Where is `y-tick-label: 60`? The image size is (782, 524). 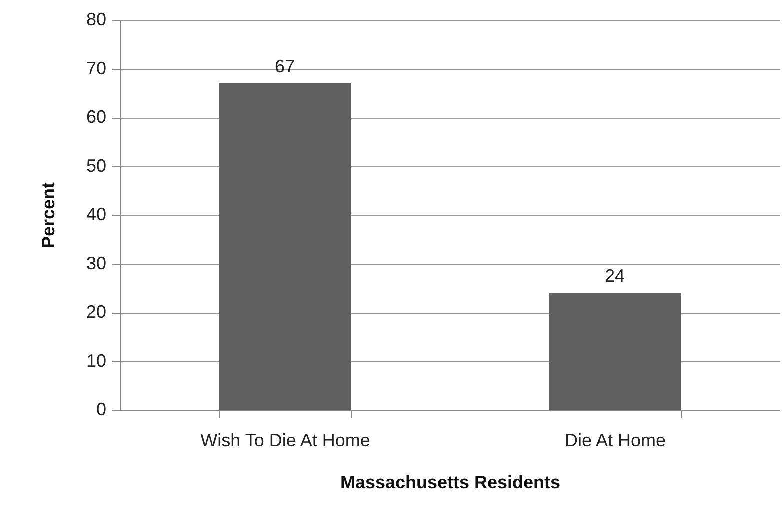 y-tick-label: 60 is located at coordinates (96, 117).